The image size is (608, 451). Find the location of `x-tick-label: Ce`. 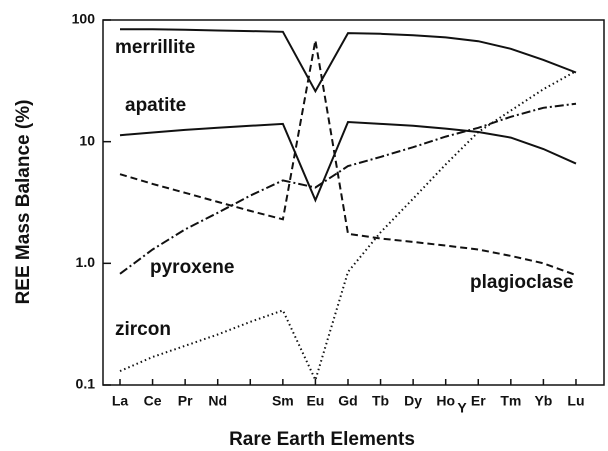

x-tick-label: Ce is located at coordinates (153, 401).